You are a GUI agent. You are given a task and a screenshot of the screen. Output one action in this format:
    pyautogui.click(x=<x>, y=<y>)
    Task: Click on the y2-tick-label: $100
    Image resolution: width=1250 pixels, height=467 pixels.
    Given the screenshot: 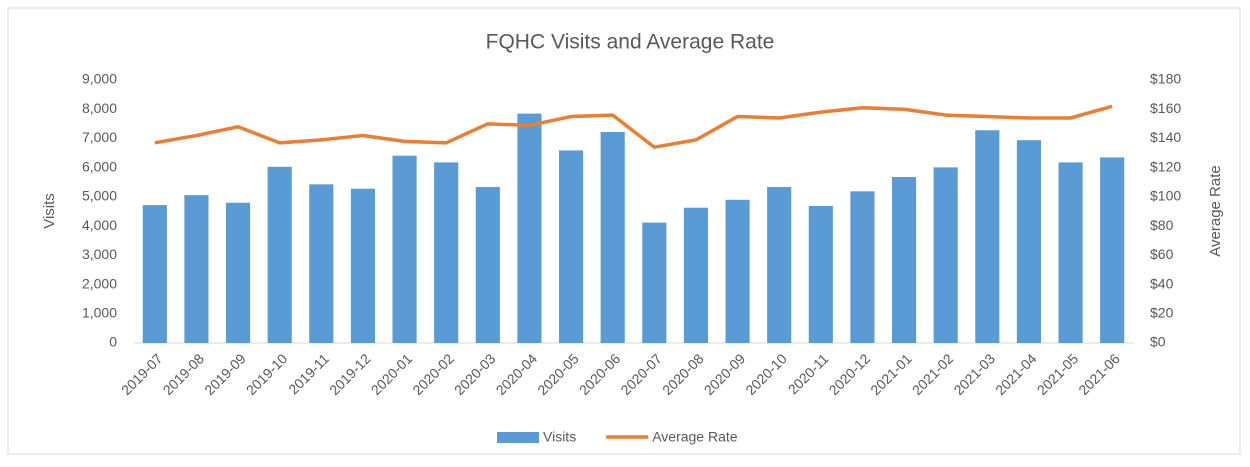 What is the action you would take?
    pyautogui.click(x=1165, y=196)
    